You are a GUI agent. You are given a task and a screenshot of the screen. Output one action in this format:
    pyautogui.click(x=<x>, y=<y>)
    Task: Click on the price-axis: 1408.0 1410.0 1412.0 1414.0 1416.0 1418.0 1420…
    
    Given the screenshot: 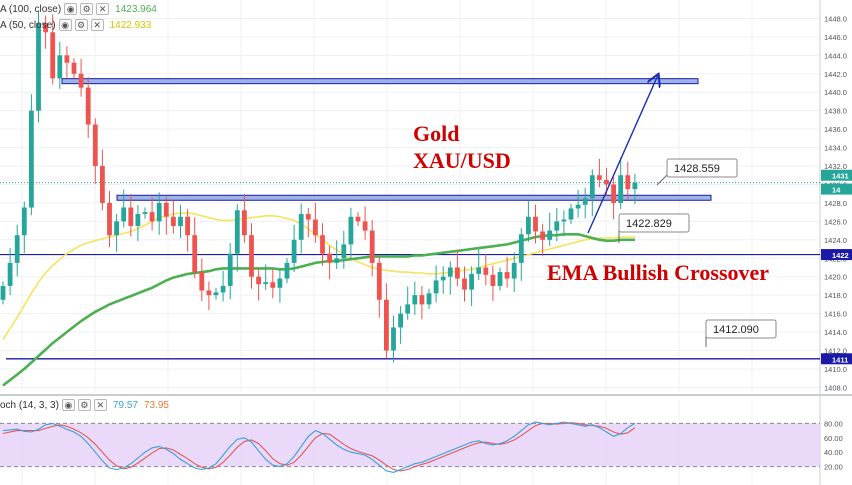 What is the action you would take?
    pyautogui.click(x=836, y=203)
    